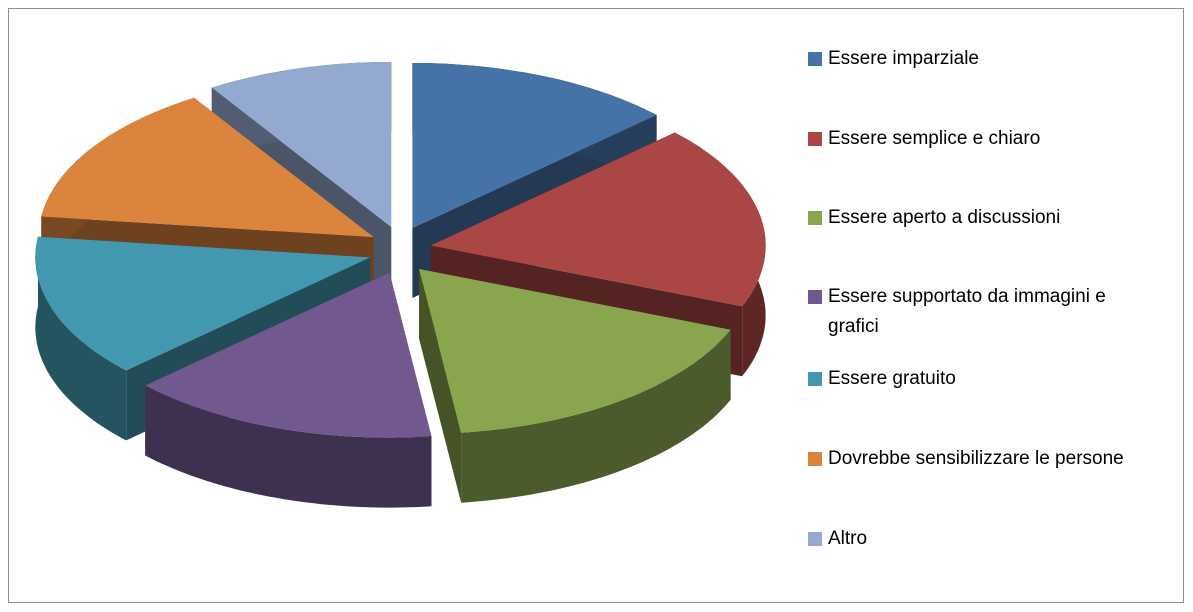 This screenshot has height=612, width=1193. Describe the element at coordinates (892, 378) in the screenshot. I see `legend-label: Essere gratuito` at that location.